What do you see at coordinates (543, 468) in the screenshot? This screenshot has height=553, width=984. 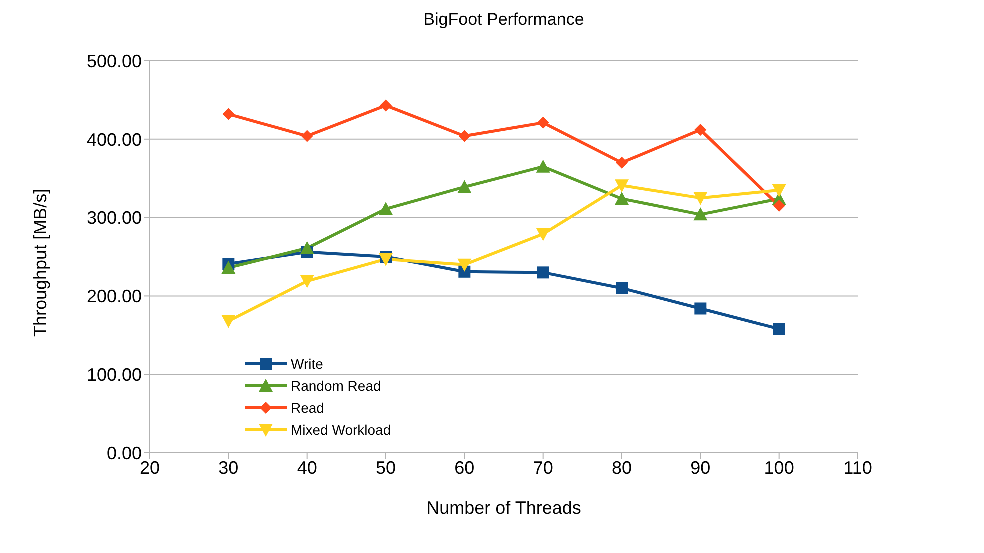 I see `x-tick-label: 70` at bounding box center [543, 468].